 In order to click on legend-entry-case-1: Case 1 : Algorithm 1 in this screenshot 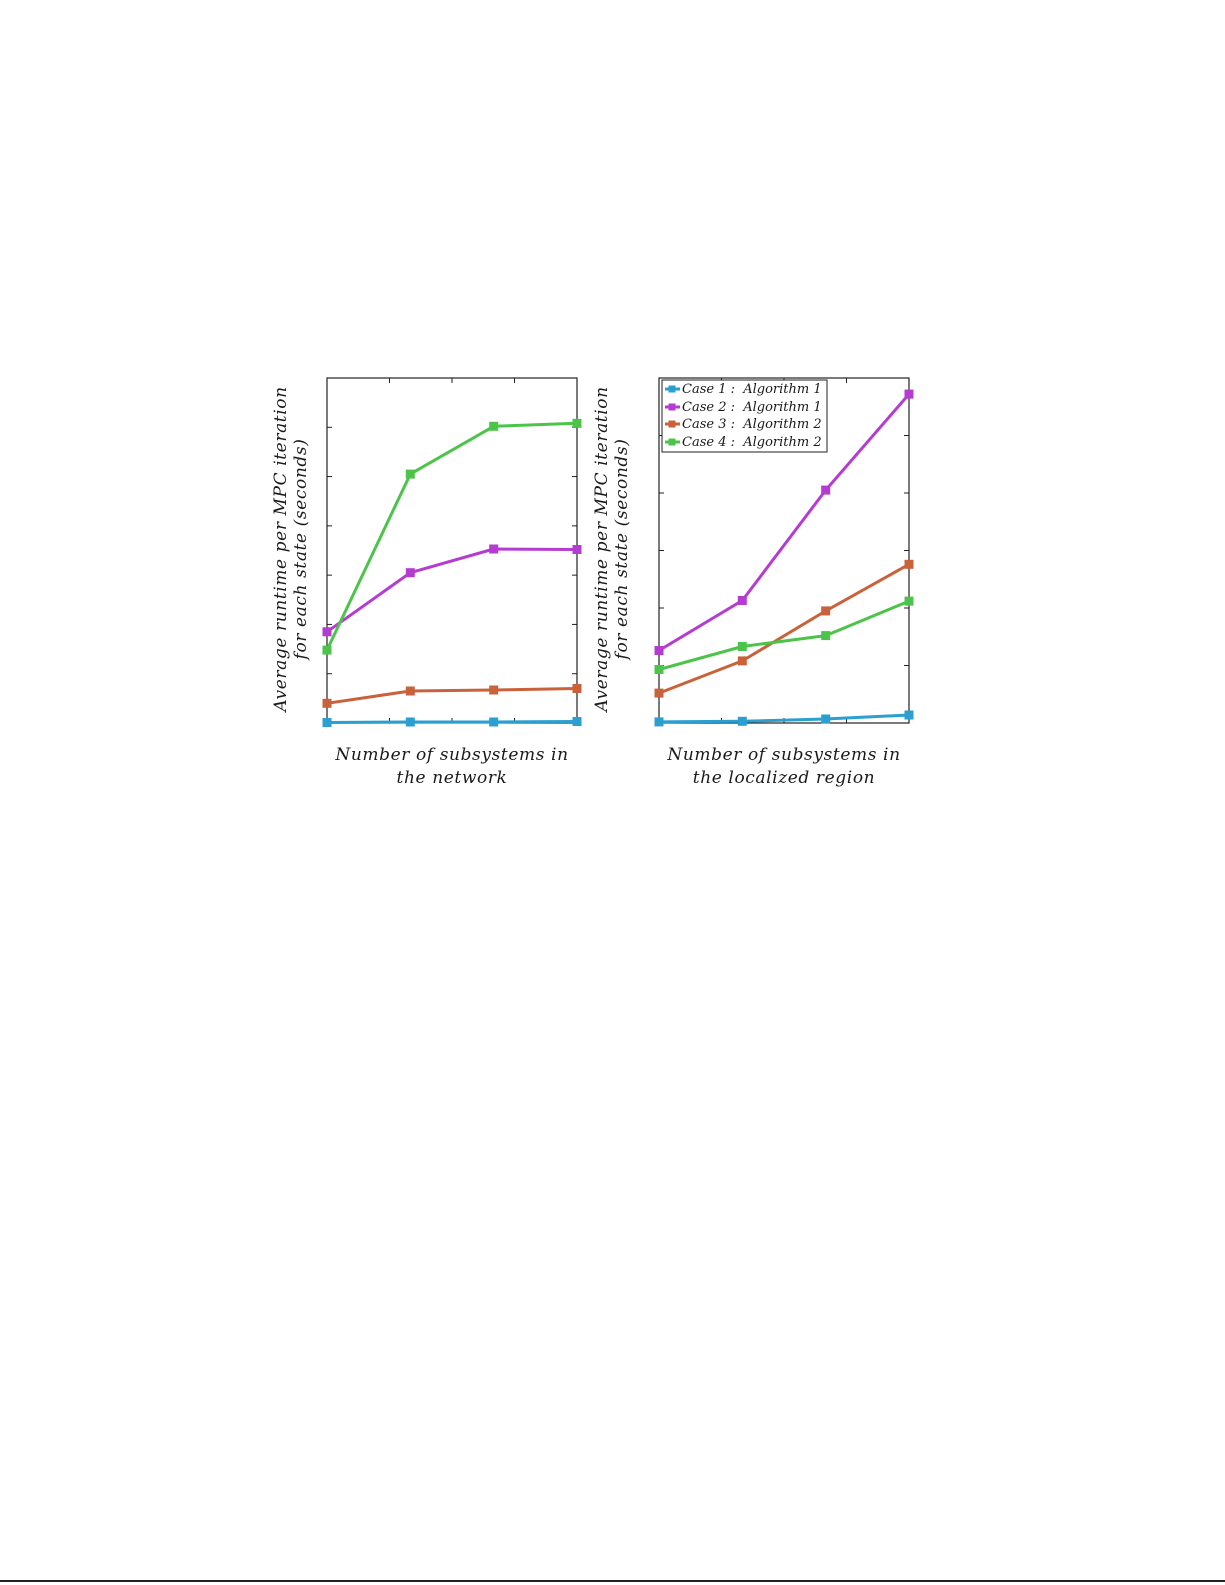, I will do `click(743, 389)`.